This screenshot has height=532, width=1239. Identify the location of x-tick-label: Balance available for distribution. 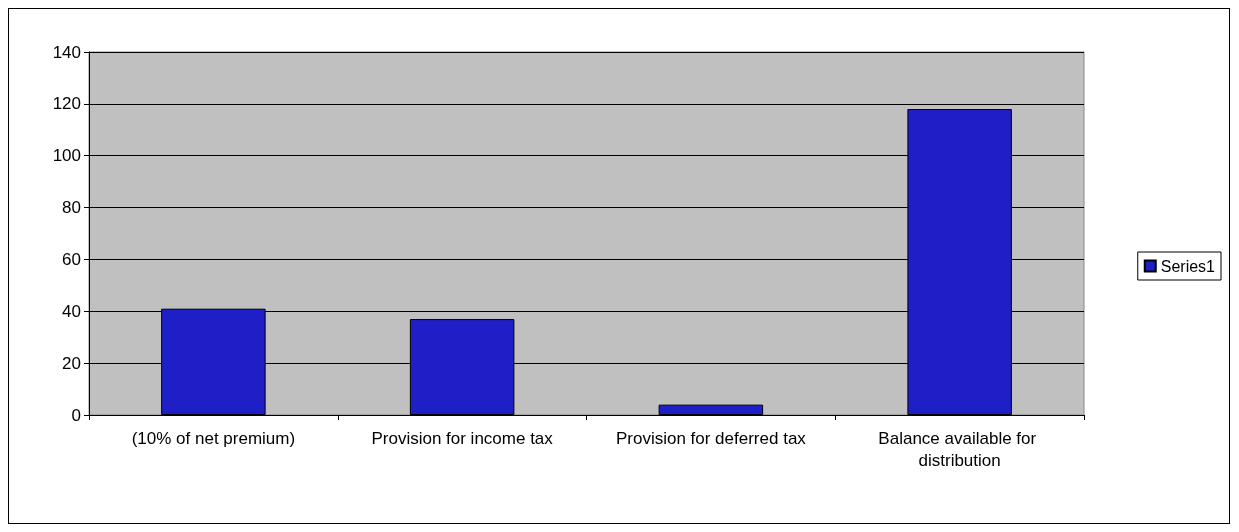
(959, 449).